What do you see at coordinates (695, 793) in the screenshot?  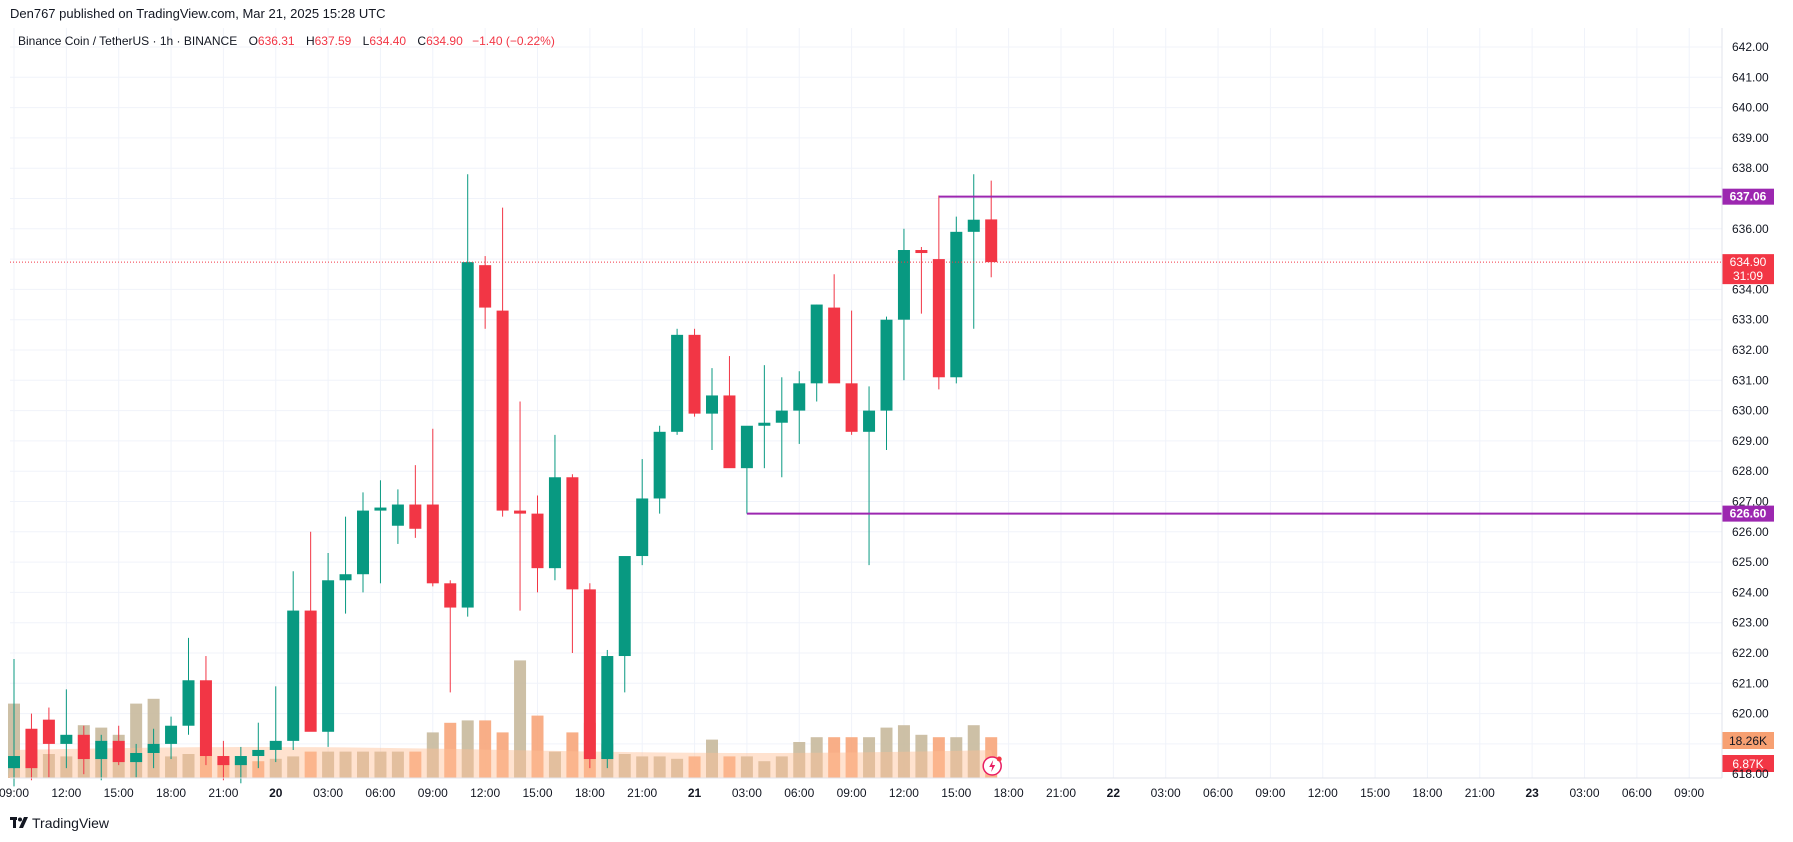 I see `x-tick-label: 21` at bounding box center [695, 793].